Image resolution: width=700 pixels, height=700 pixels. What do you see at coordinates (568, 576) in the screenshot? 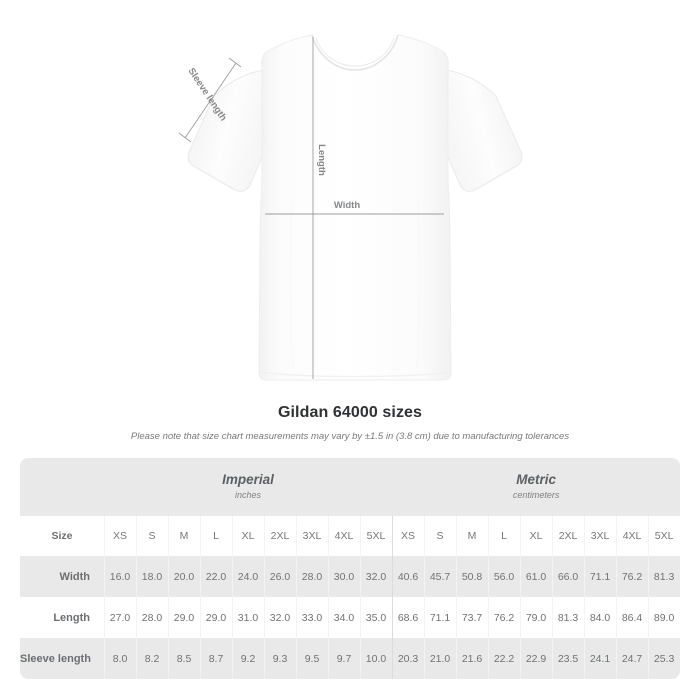
I see `cell-width-2xl-metric: 66.0` at bounding box center [568, 576].